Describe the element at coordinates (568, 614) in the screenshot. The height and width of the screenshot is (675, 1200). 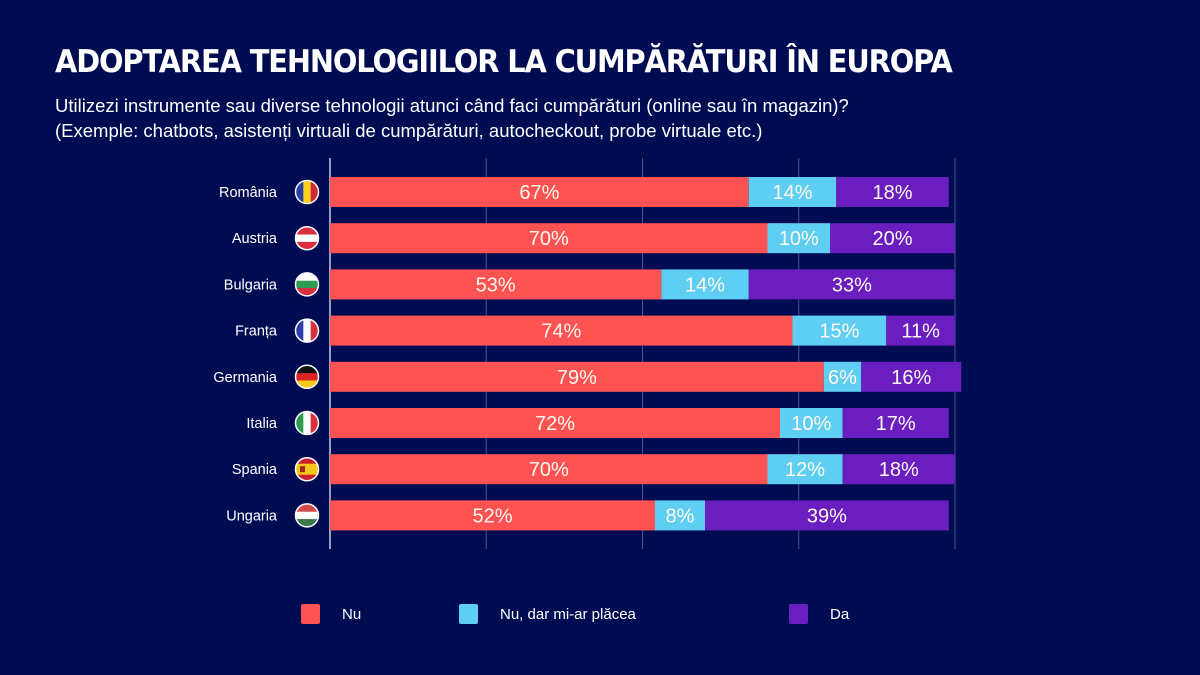
I see `legend-label-nu-dar: Nu, dar mi-ar plăcea` at that location.